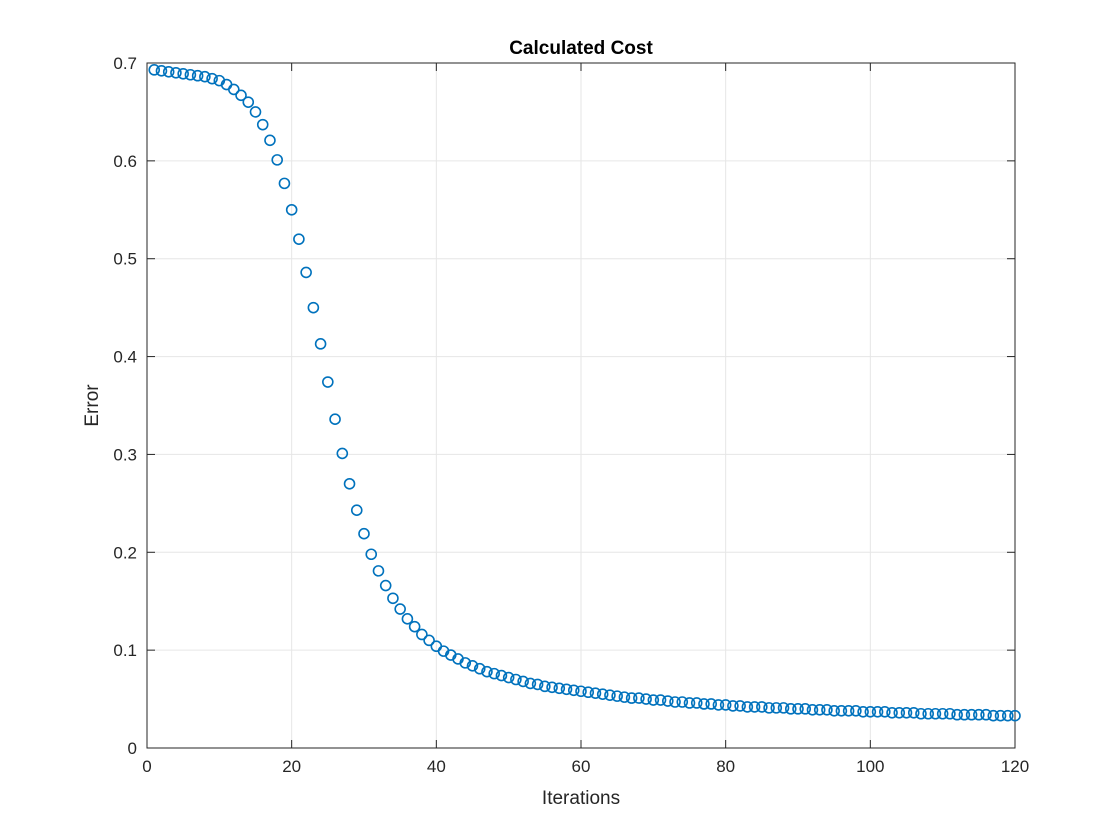  What do you see at coordinates (581, 766) in the screenshot?
I see `x-tick-label: 60` at bounding box center [581, 766].